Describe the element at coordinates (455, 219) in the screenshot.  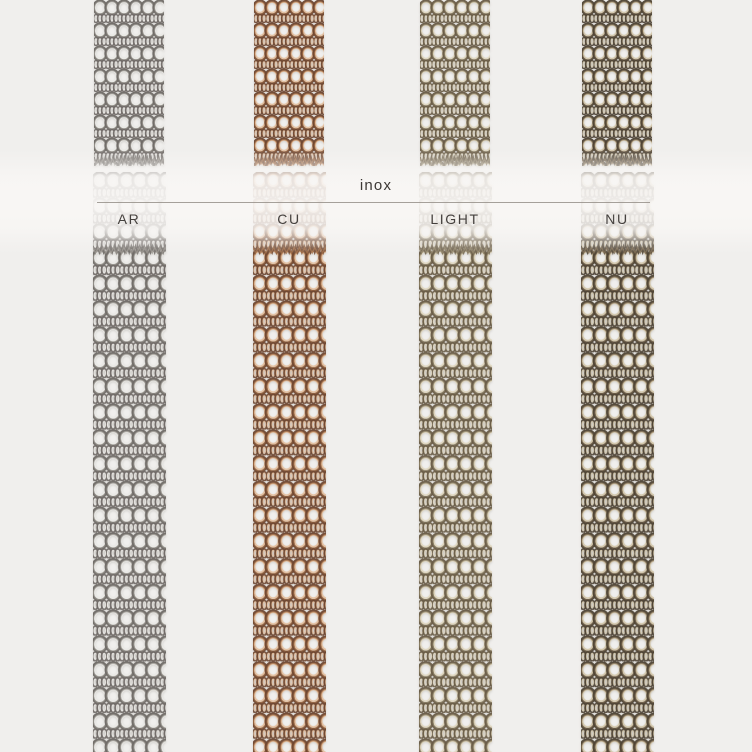
I see `sample-label-light: LIGHT` at that location.